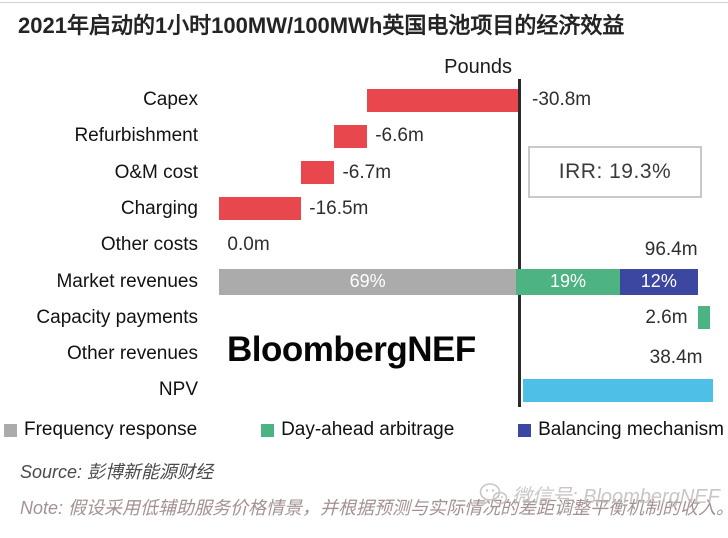 This screenshot has width=728, height=538. I want to click on bar-market-revenues-stacked: 69% 19% 12%, so click(458, 281).